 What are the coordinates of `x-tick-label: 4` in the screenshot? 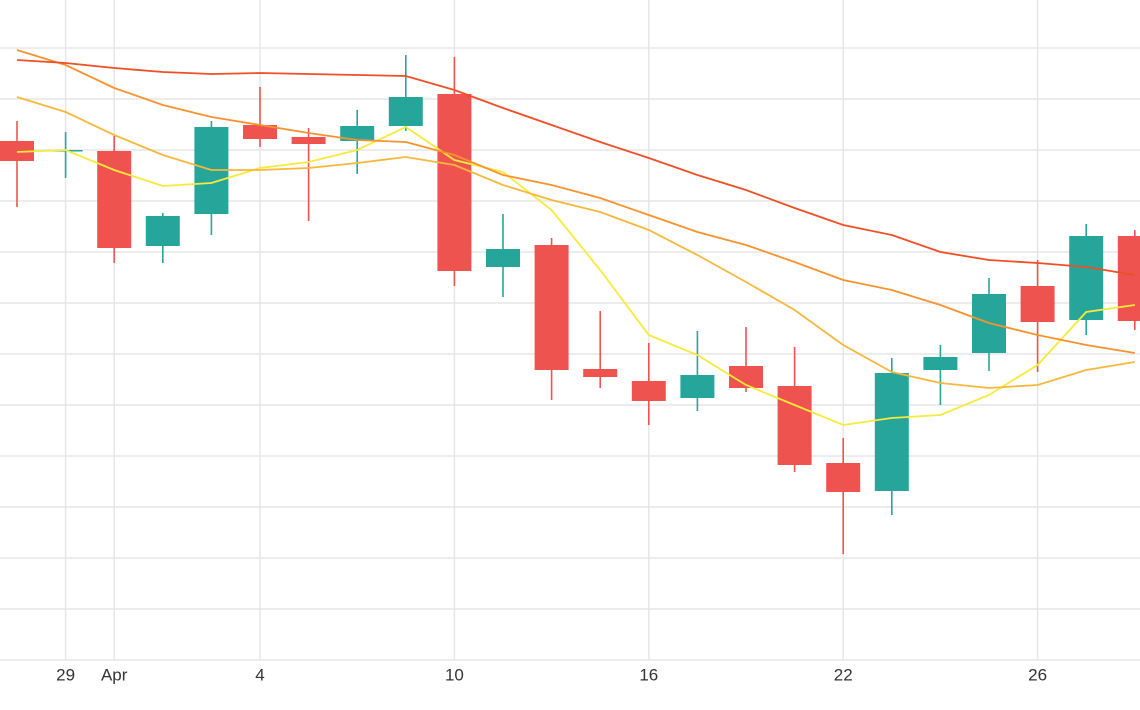 It's located at (259, 674).